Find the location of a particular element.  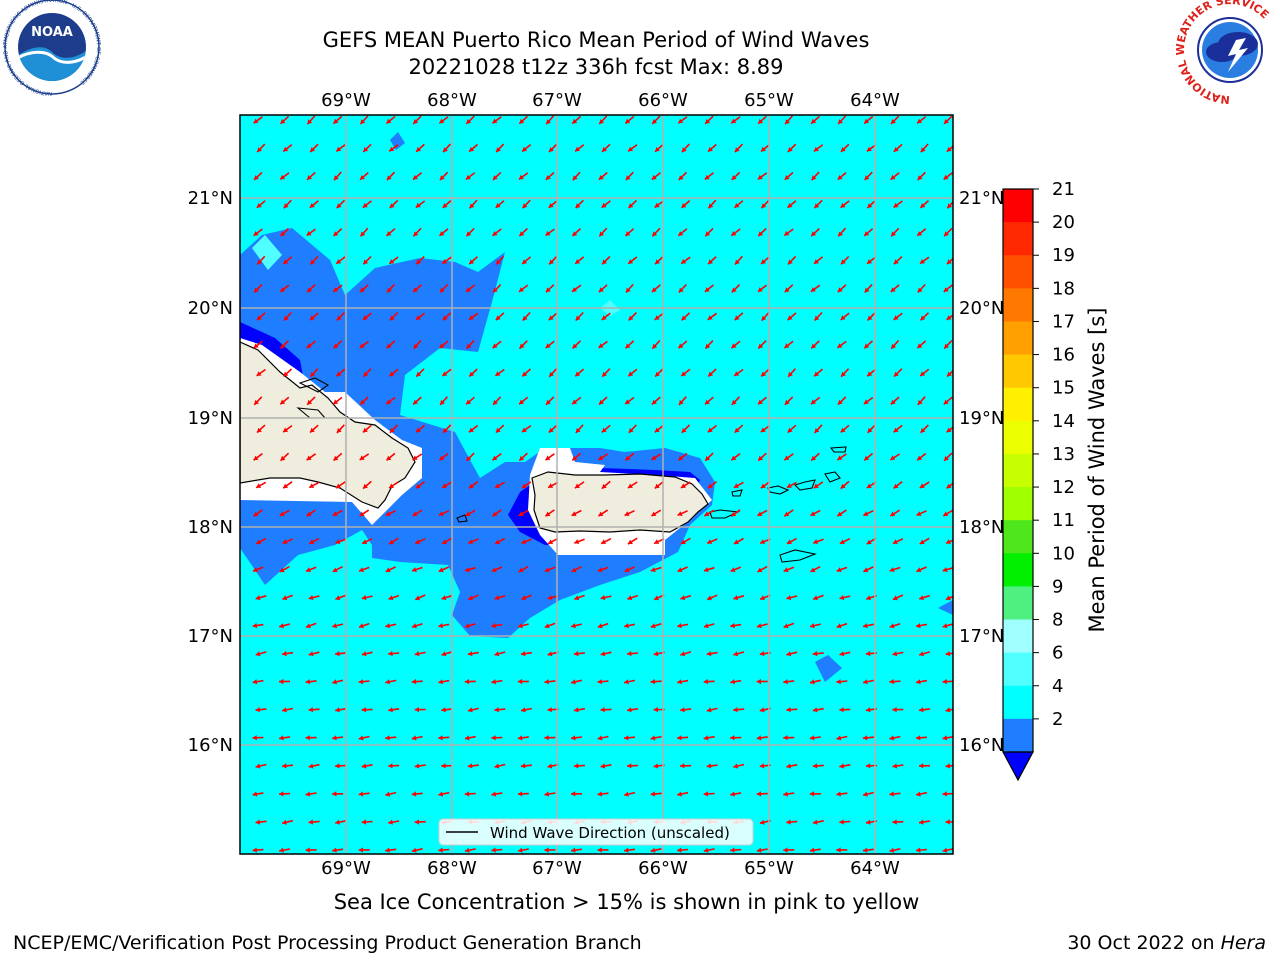

colorbar-tick-label: 9 is located at coordinates (1057, 586).